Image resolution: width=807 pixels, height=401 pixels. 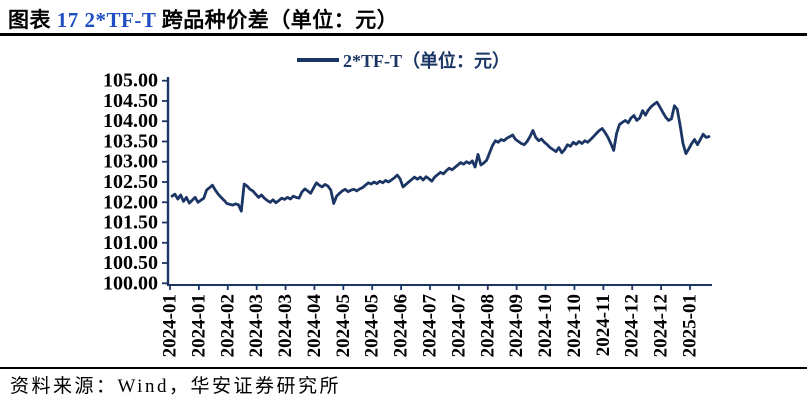 I want to click on footer-divider, so click(x=403, y=368).